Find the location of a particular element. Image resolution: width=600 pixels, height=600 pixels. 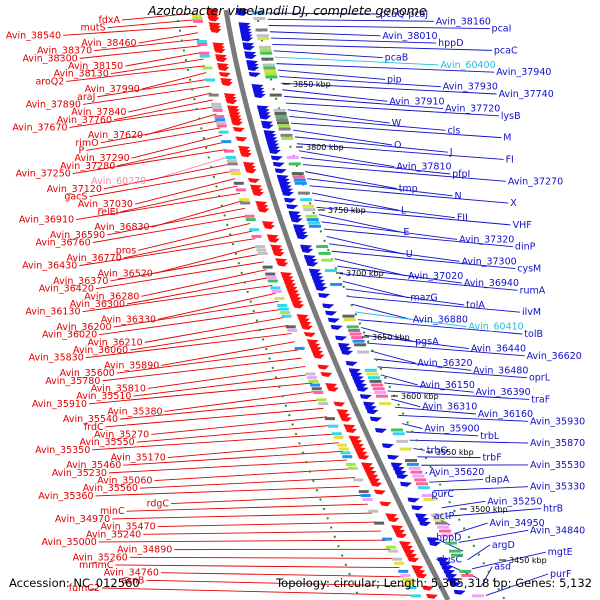

left-gene-label: Avin_35830 is located at coordinates (56, 358).